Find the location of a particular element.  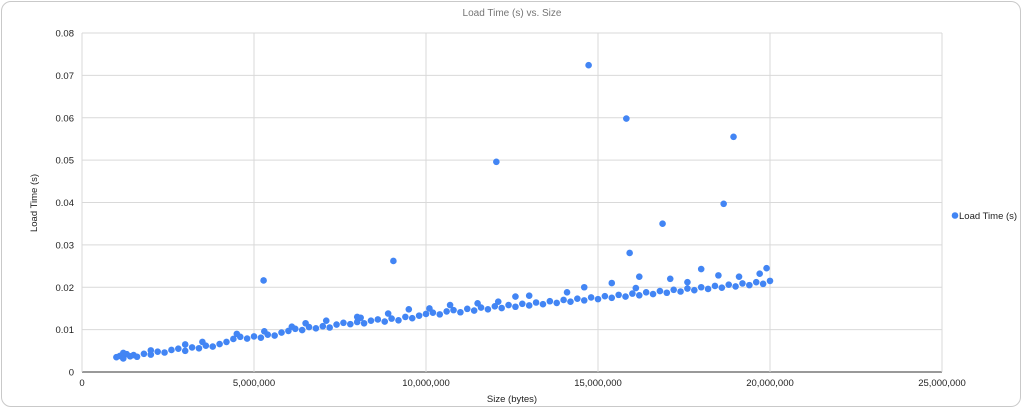

y-tick-label: 0 is located at coordinates (71, 373).